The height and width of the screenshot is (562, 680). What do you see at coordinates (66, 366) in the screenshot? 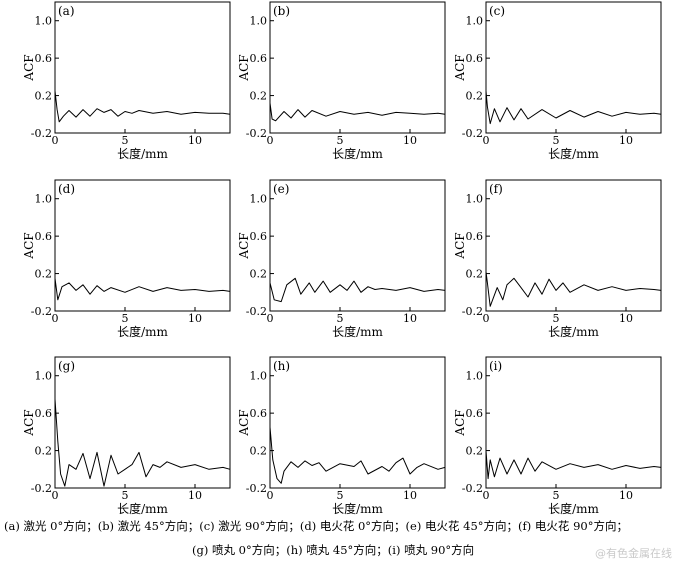
I see `panel-label: (g)` at bounding box center [66, 366].